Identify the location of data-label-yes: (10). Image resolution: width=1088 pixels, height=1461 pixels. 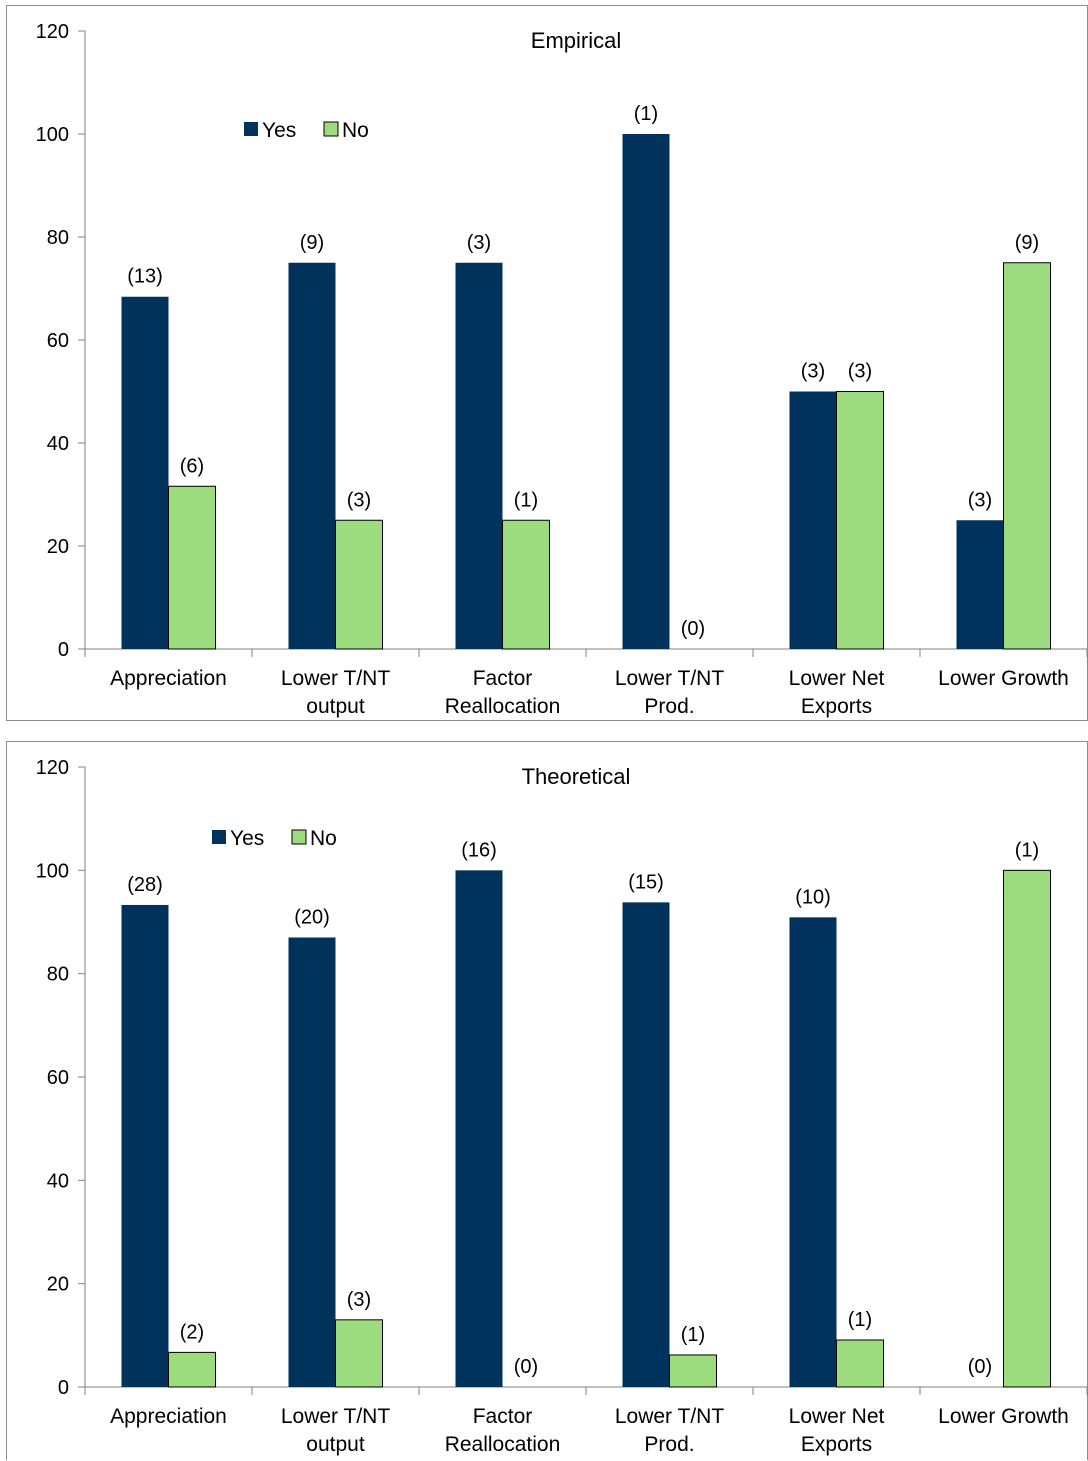
(813, 897).